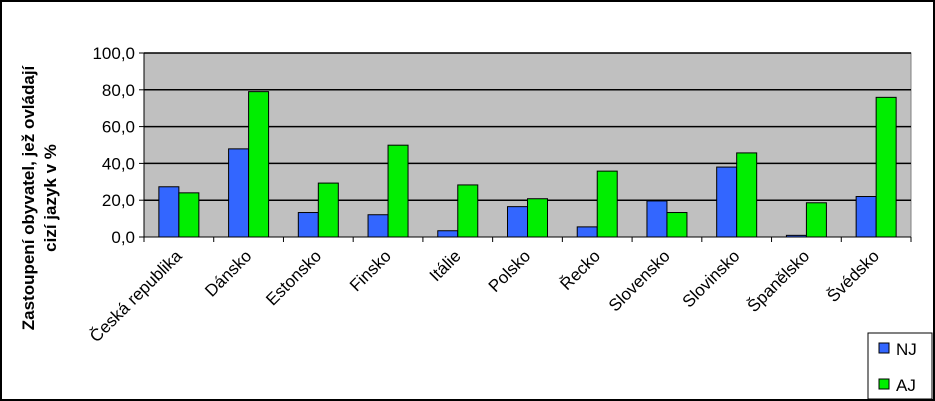 The image size is (935, 401). Describe the element at coordinates (118, 163) in the screenshot. I see `y-tick-label: 40,0` at that location.